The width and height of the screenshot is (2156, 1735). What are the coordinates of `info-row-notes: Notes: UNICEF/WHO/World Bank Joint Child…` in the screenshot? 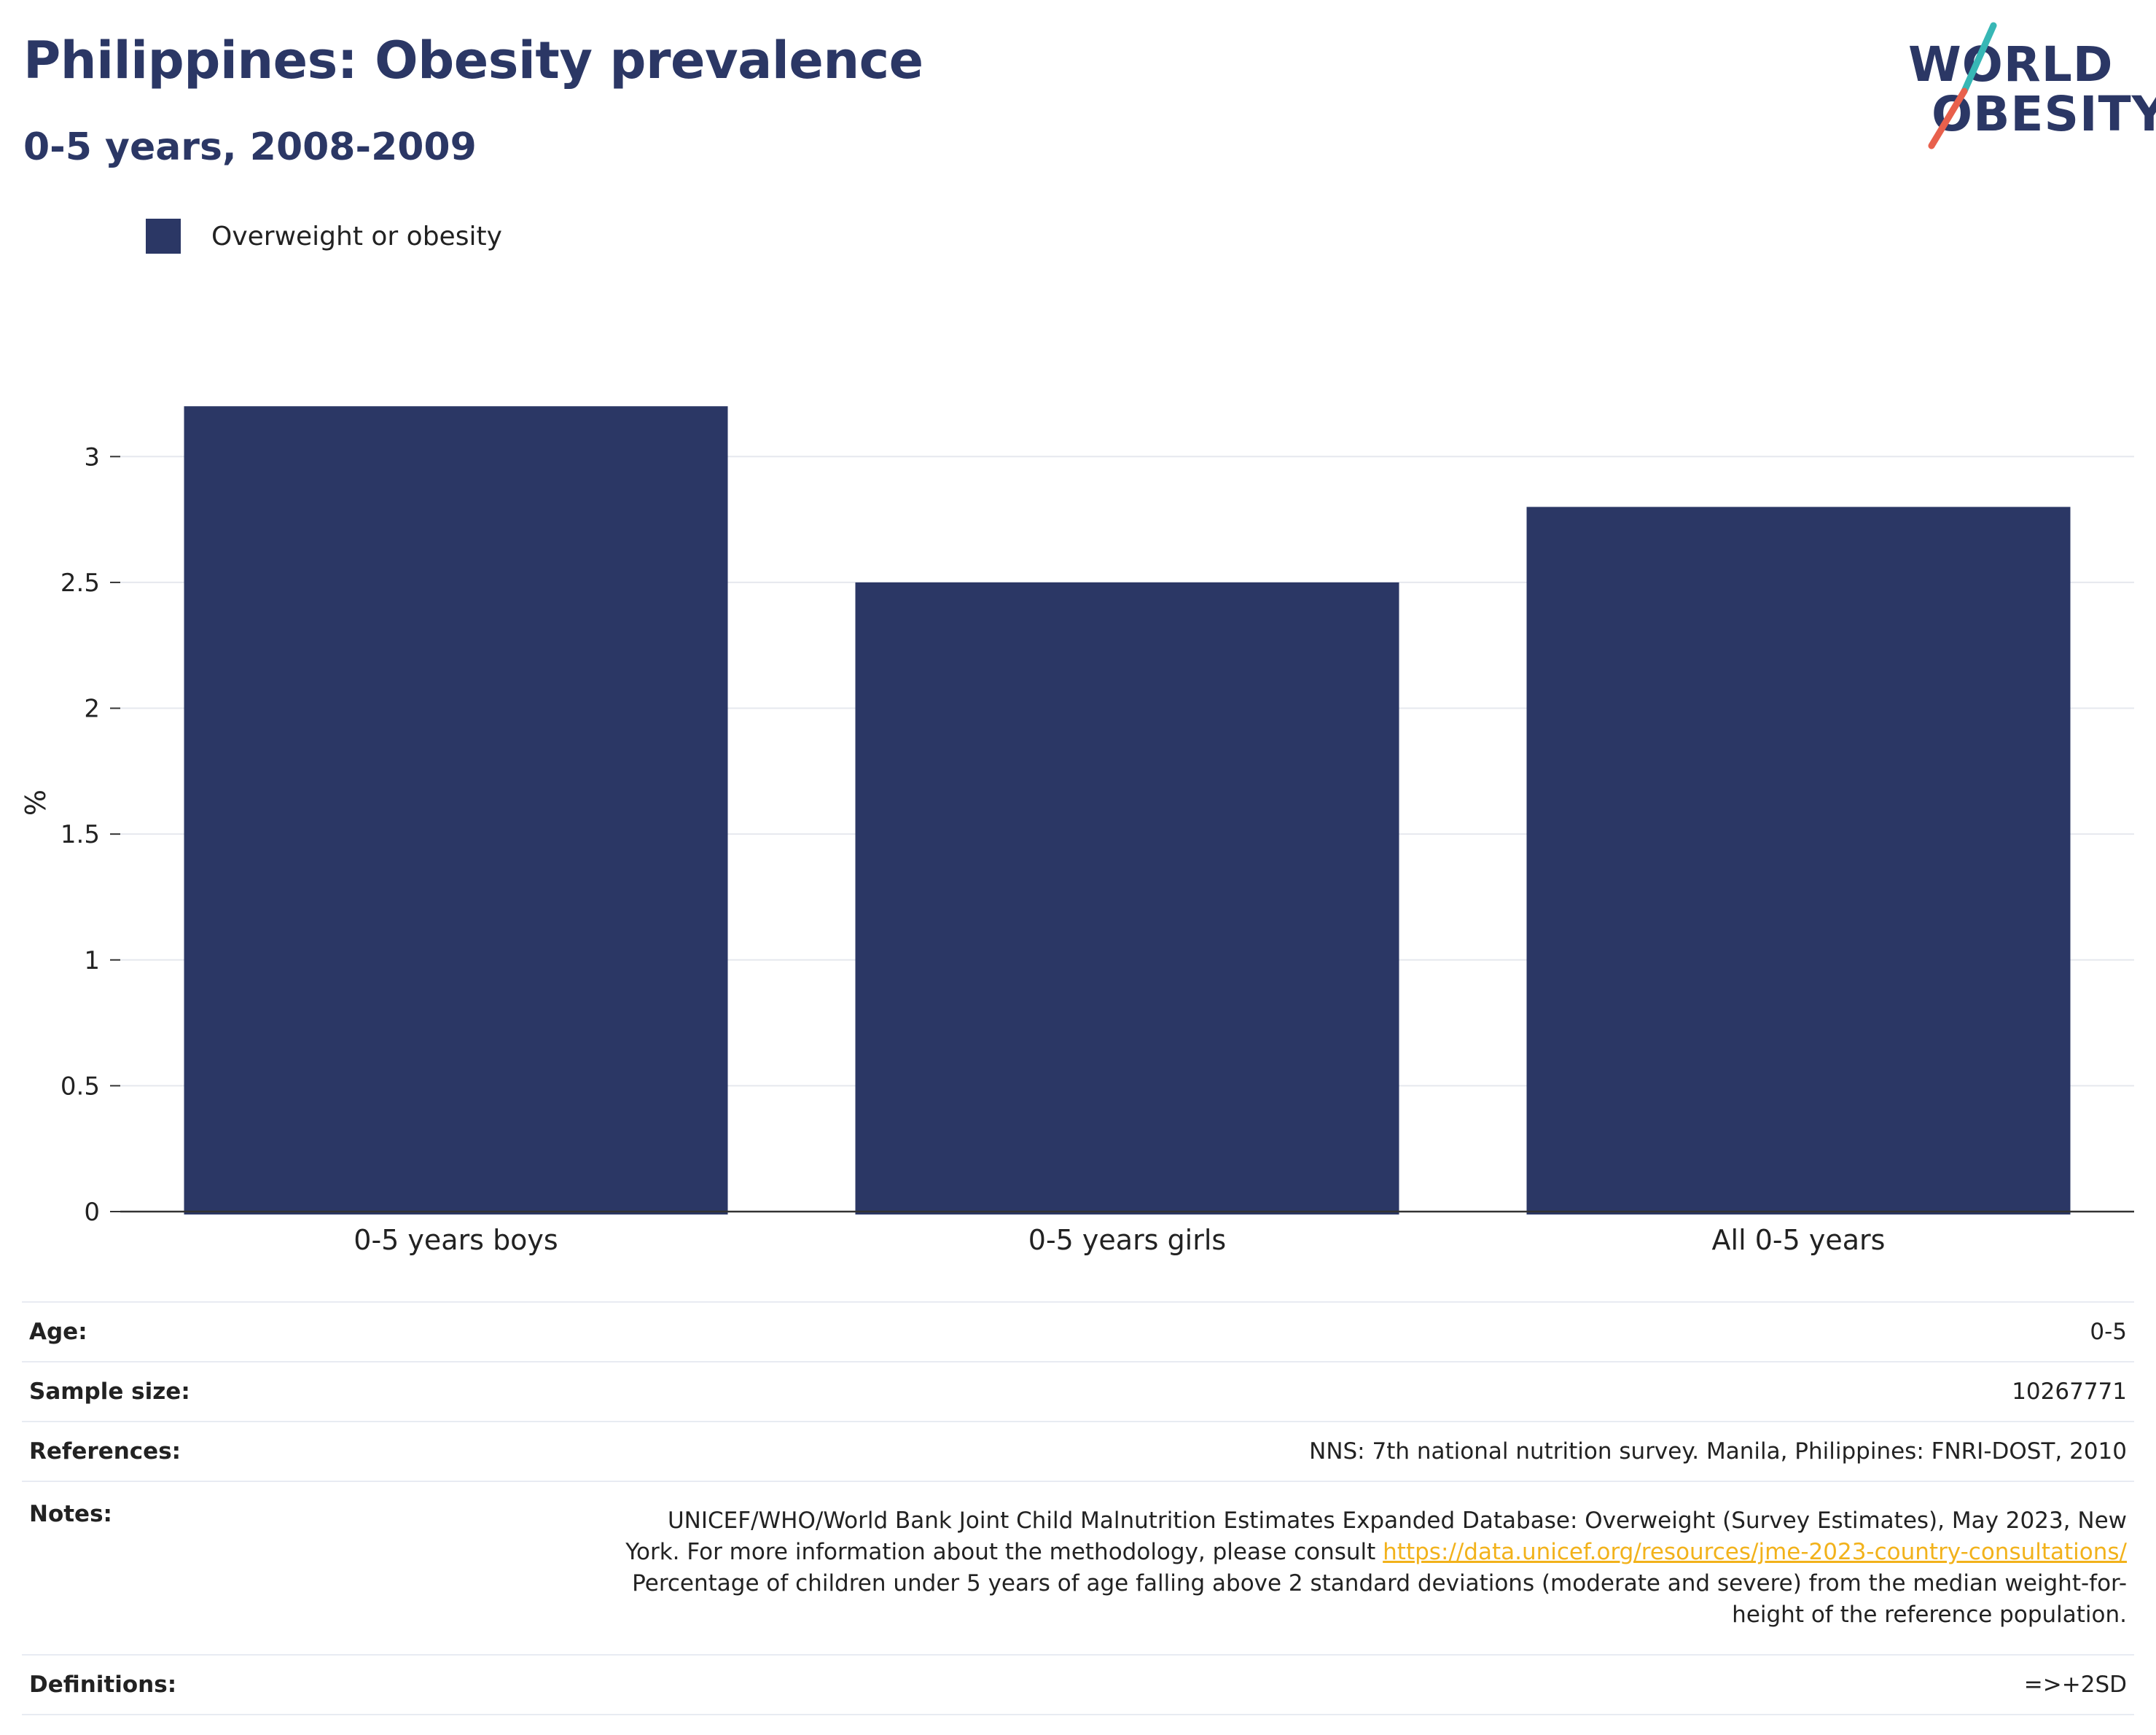 It's located at (1078, 1569).